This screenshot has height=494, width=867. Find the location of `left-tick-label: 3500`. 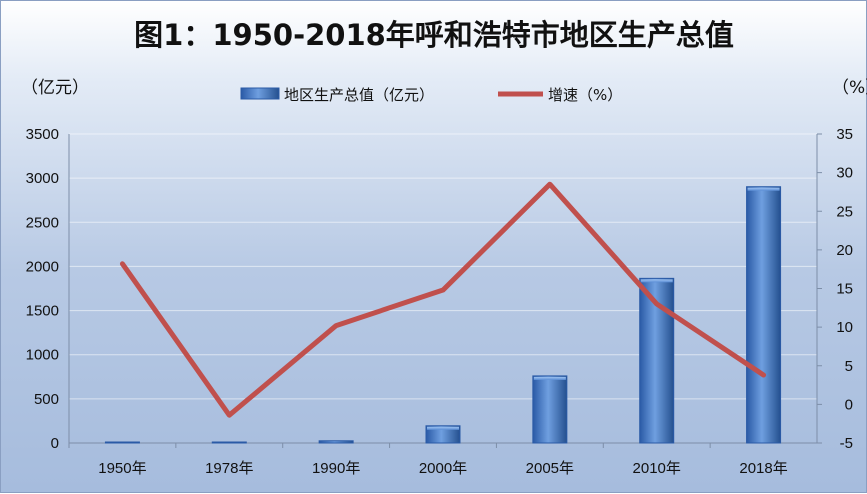

left-tick-label: 3500 is located at coordinates (42, 134).